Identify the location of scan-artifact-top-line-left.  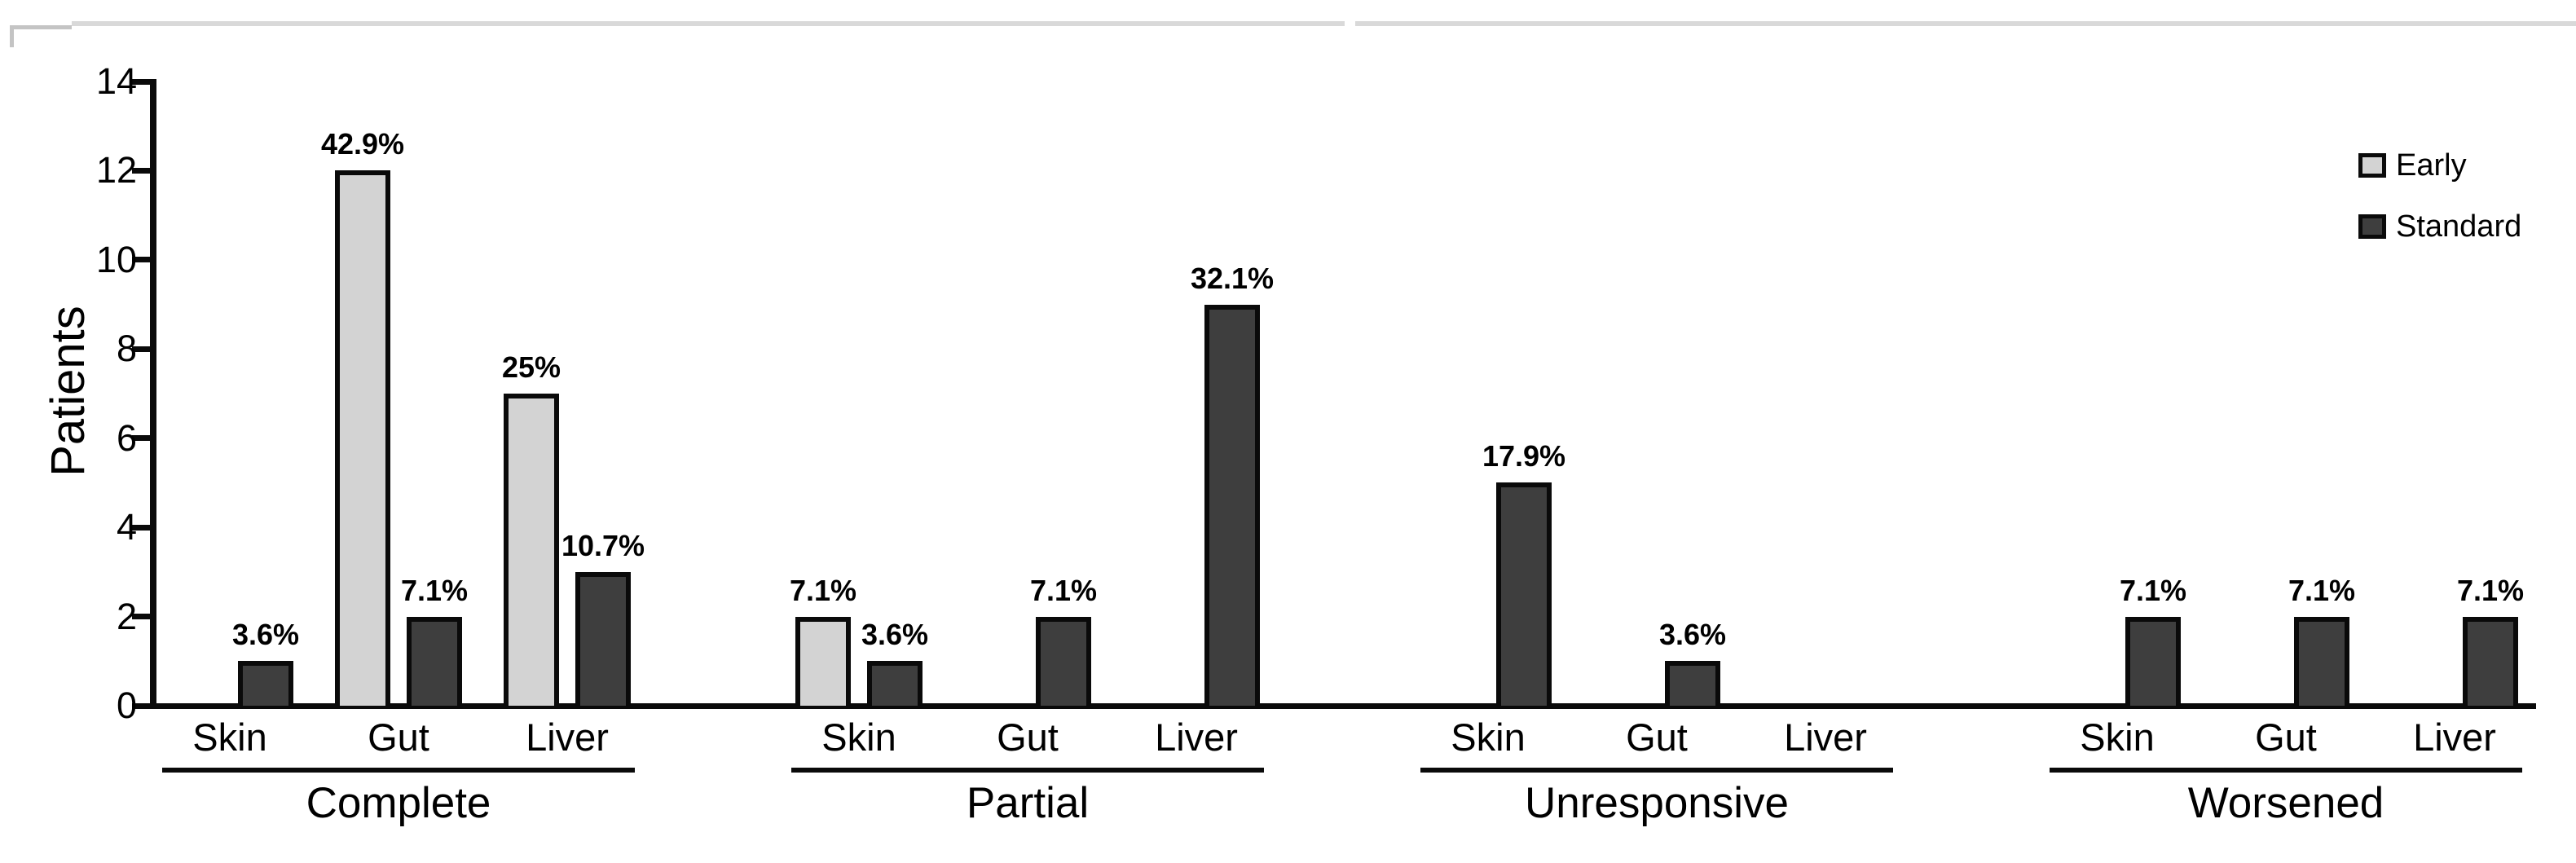
(708, 23).